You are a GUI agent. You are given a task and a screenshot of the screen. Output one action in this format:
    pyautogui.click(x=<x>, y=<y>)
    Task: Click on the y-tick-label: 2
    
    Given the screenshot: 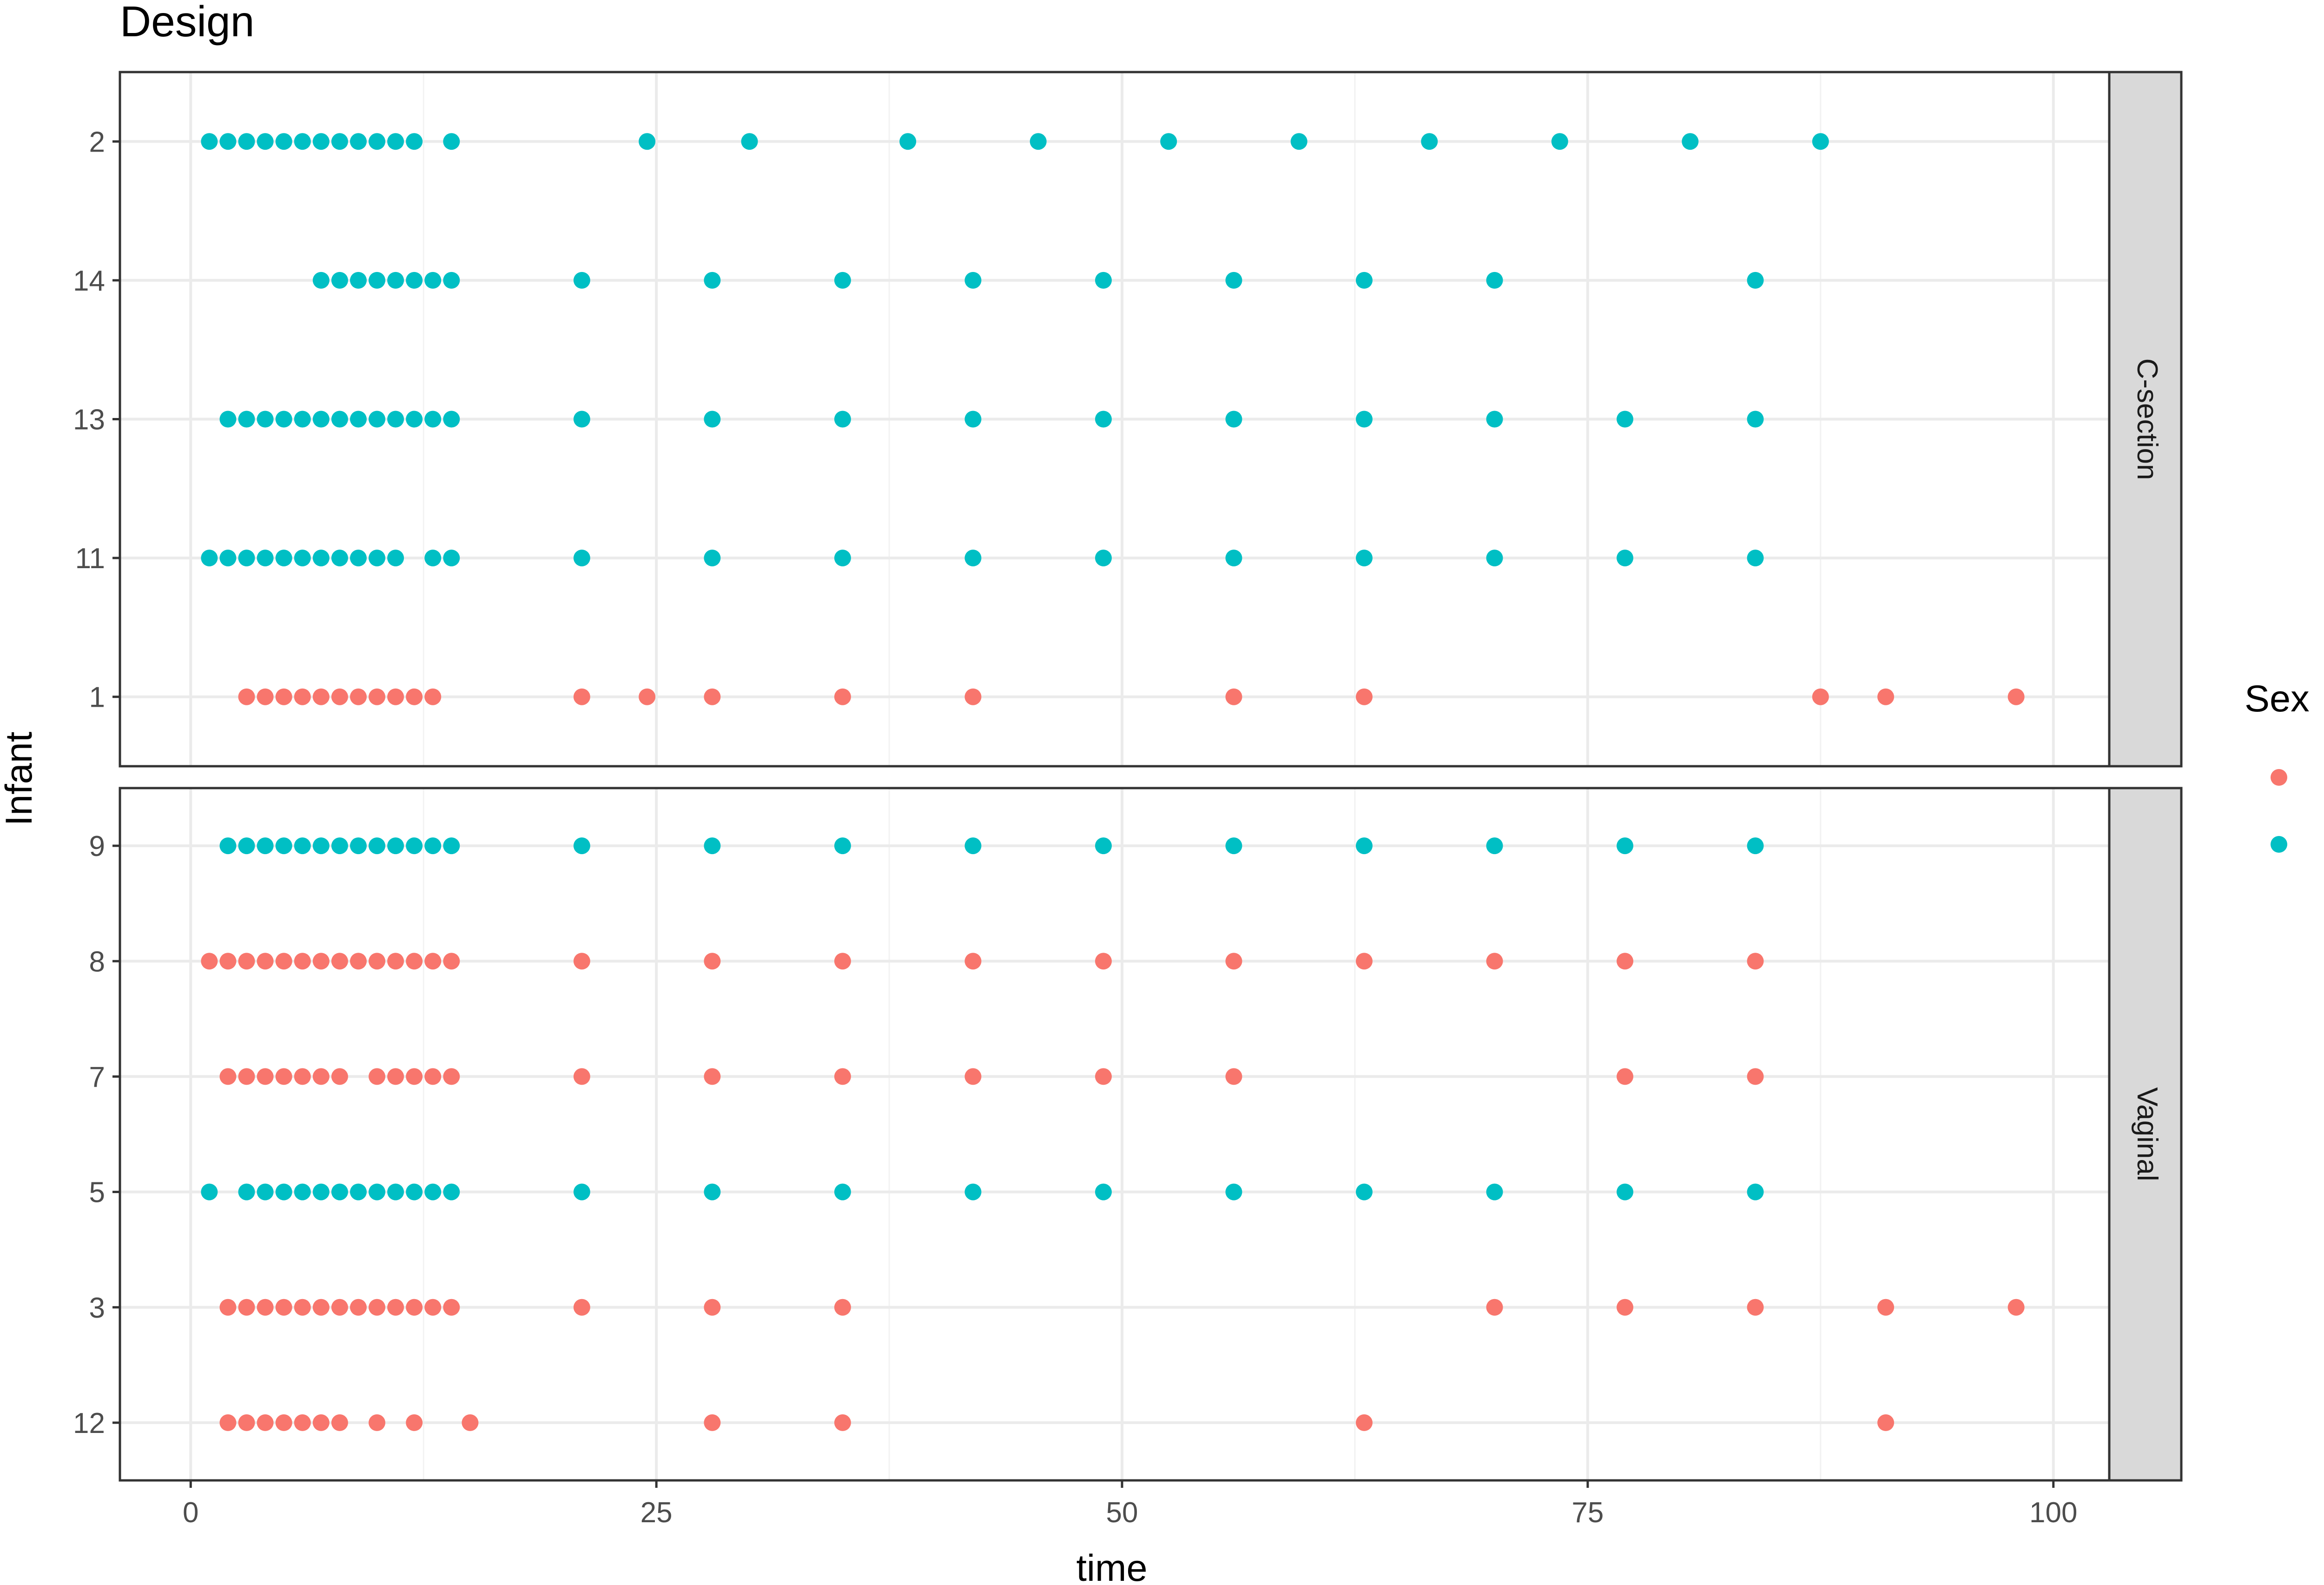 What is the action you would take?
    pyautogui.click(x=97, y=142)
    